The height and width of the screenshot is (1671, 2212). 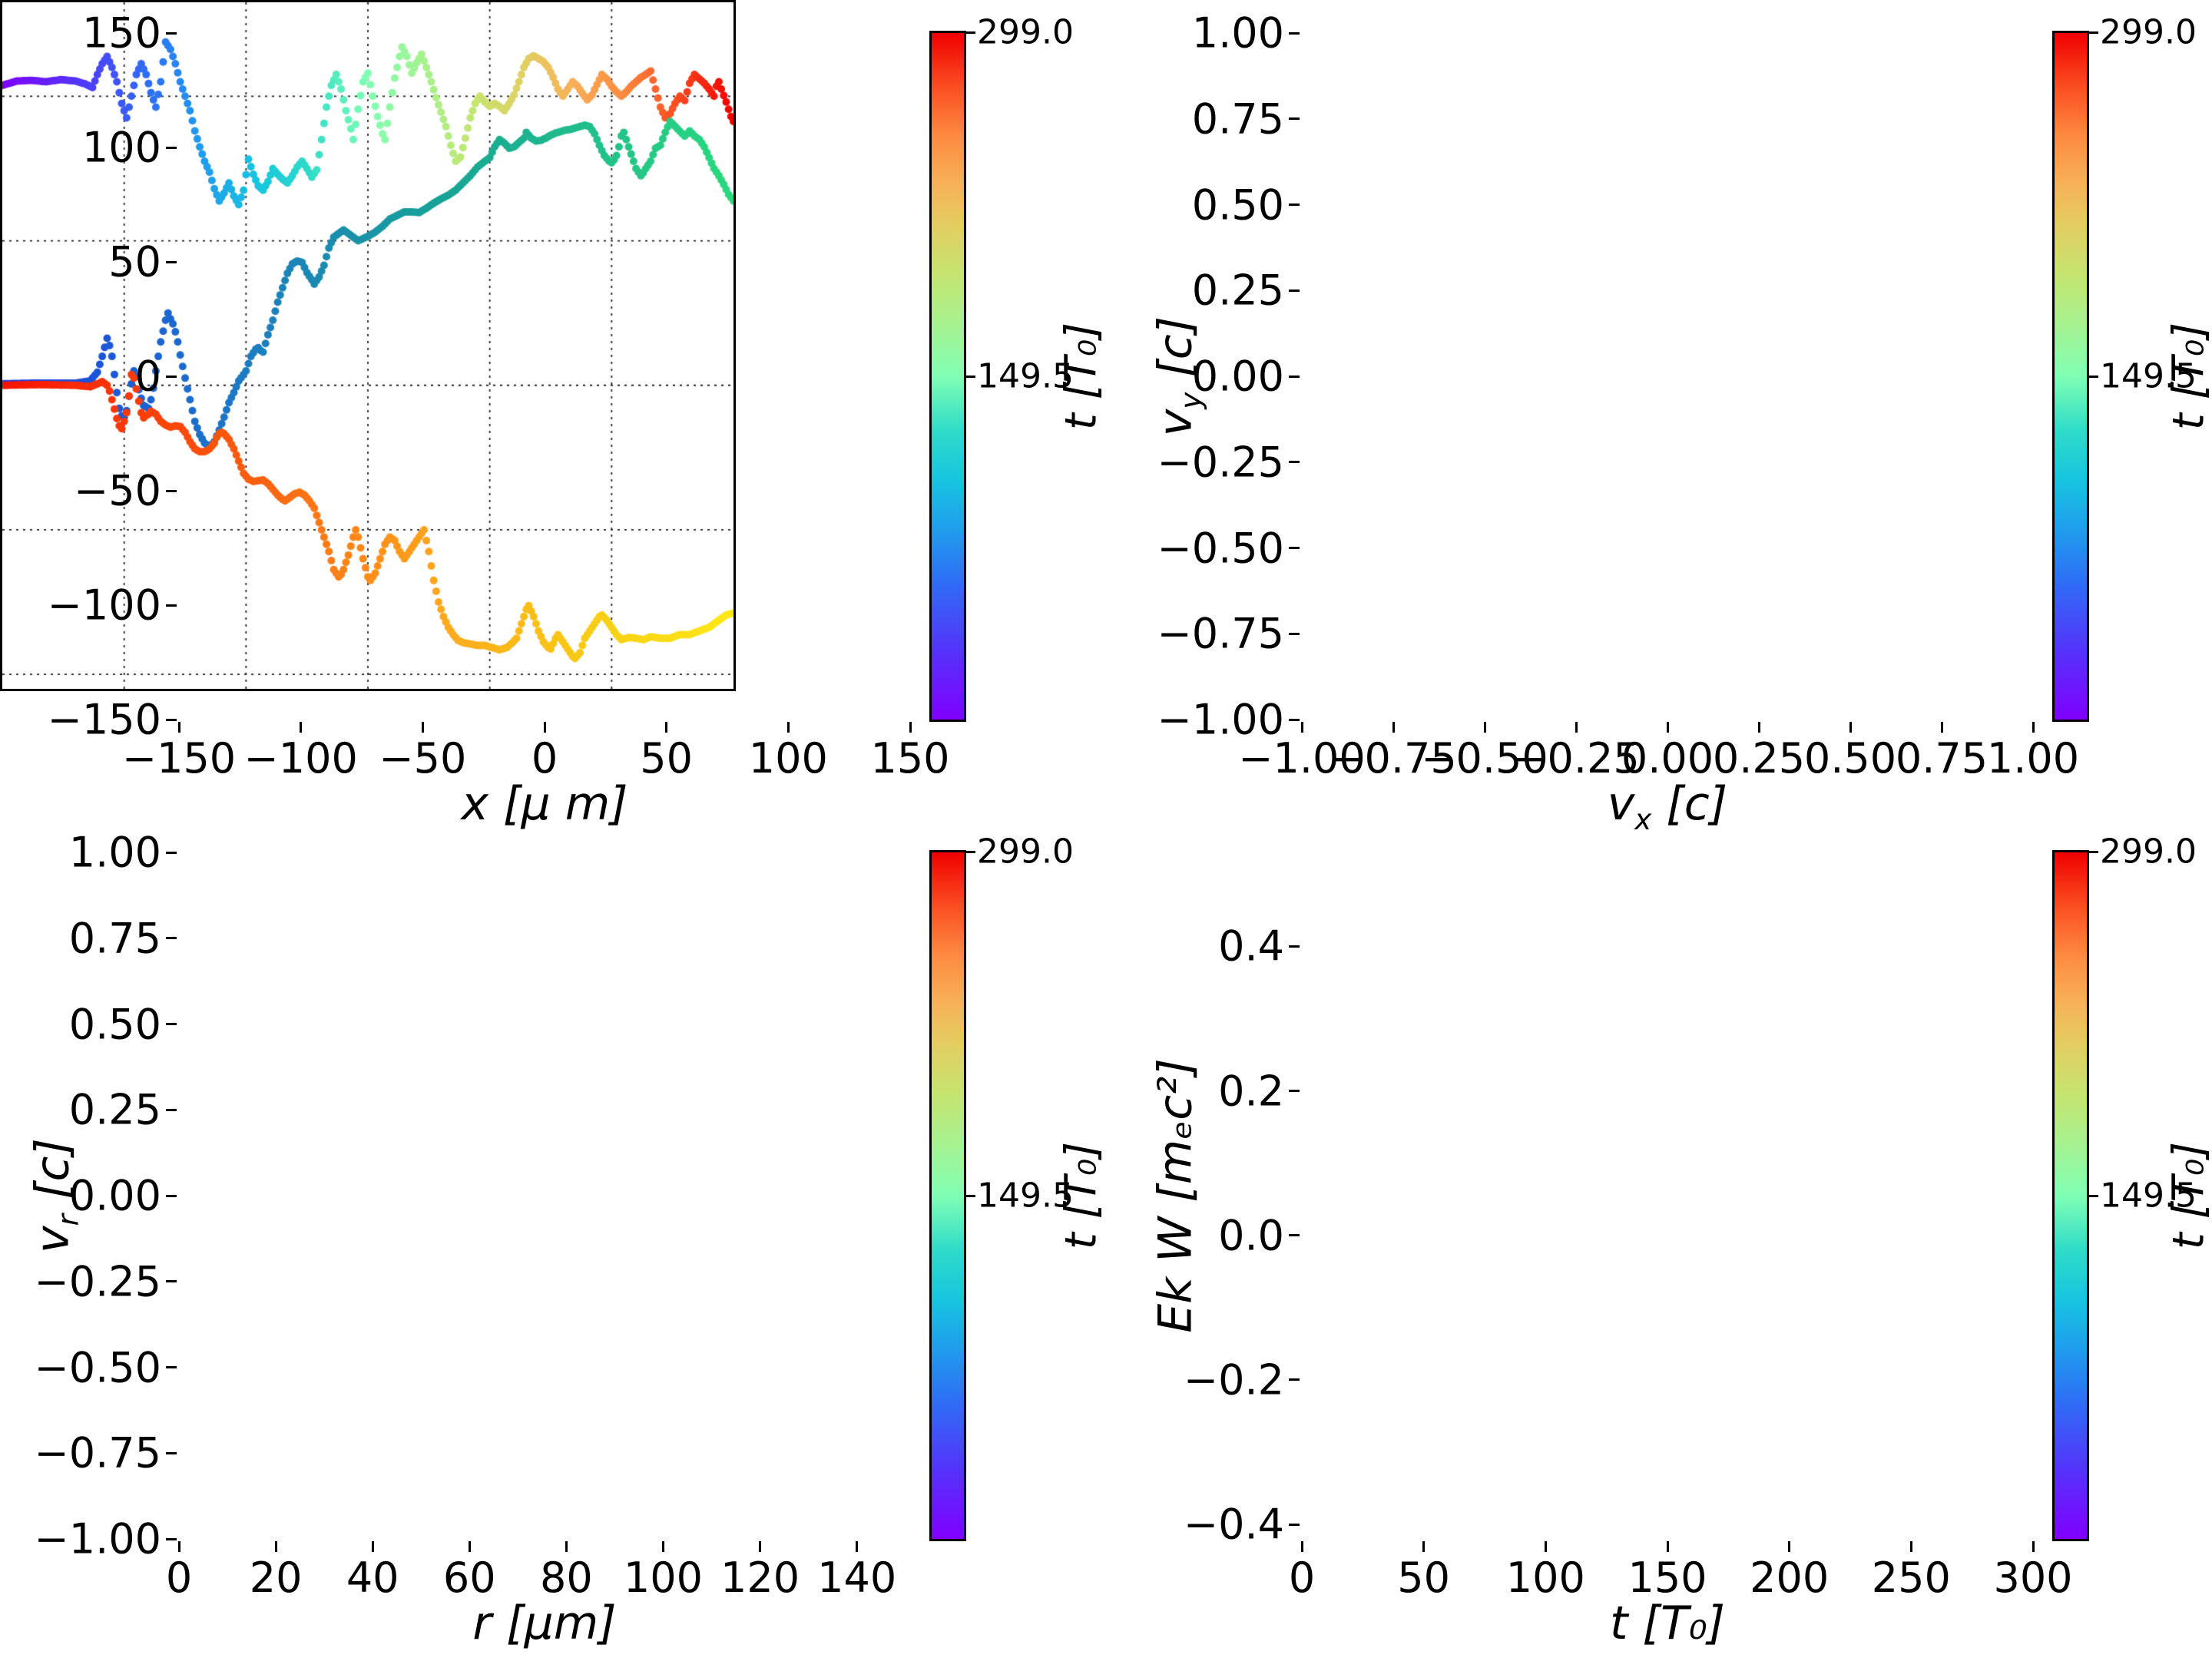 What do you see at coordinates (1251, 1235) in the screenshot?
I see `y-tick-label: 0.0` at bounding box center [1251, 1235].